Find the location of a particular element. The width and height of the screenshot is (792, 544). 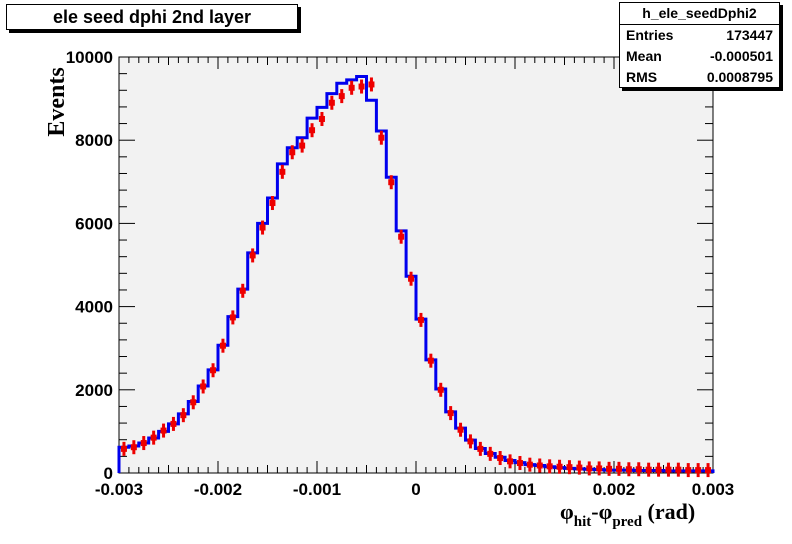

x-tick-label: 0 is located at coordinates (415, 489).